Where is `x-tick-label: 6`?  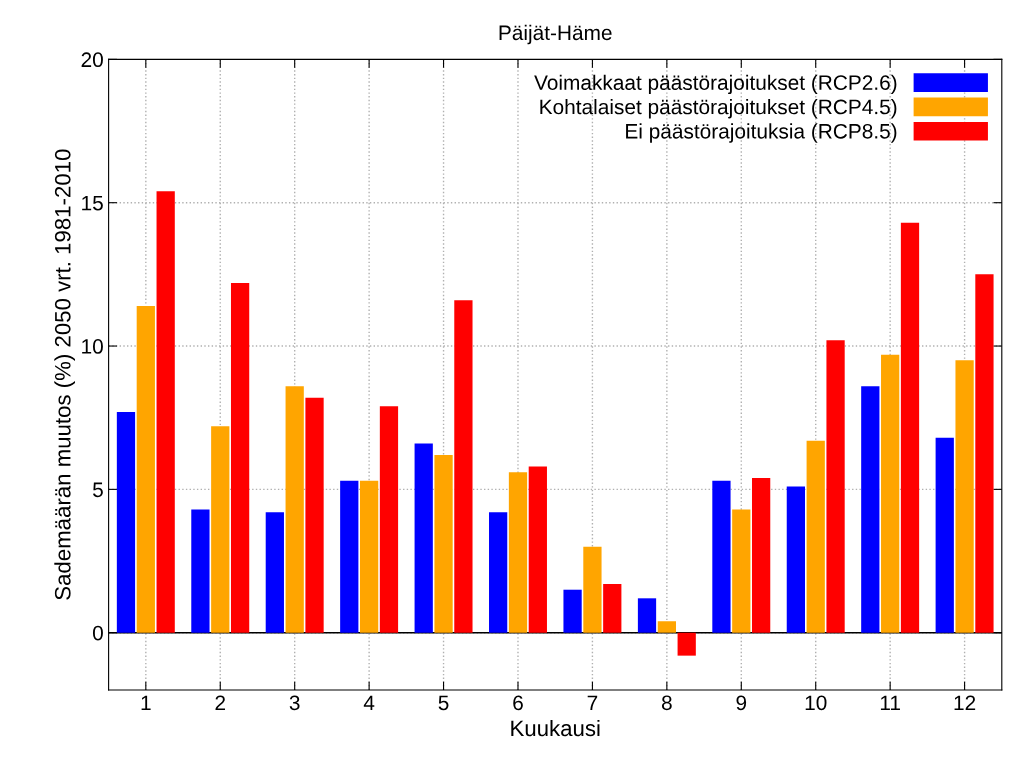
x-tick-label: 6 is located at coordinates (518, 703).